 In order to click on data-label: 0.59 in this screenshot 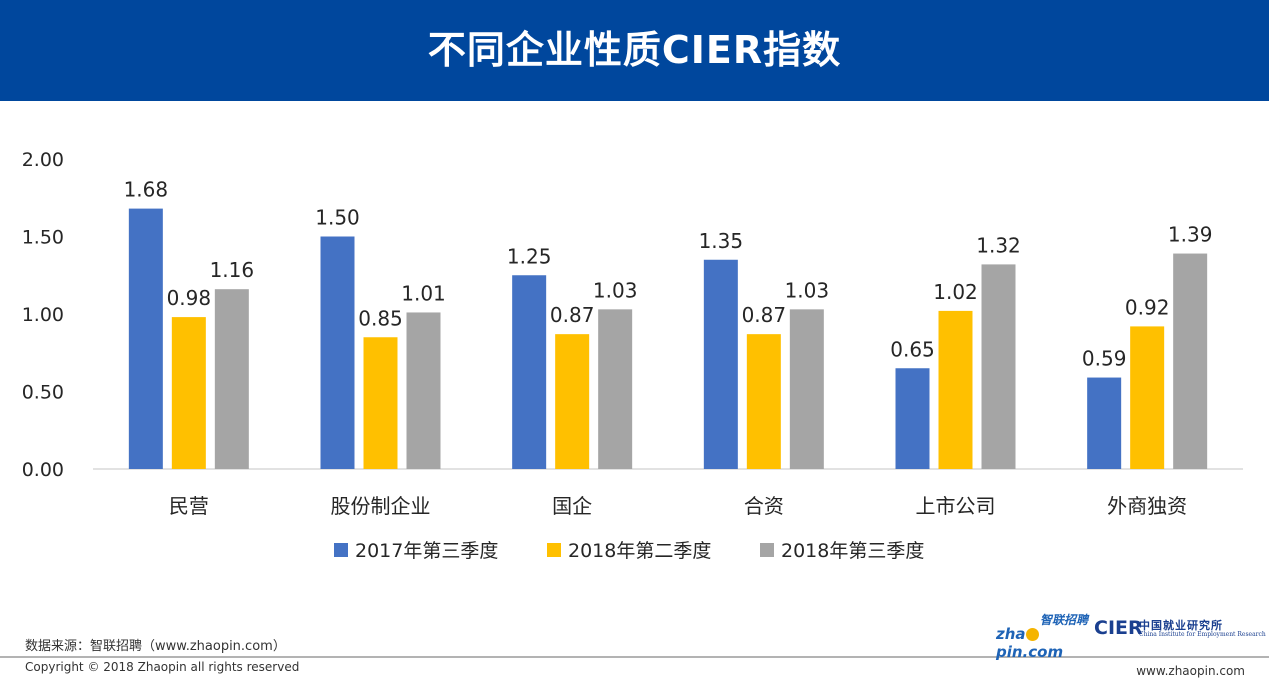, I will do `click(1104, 359)`.